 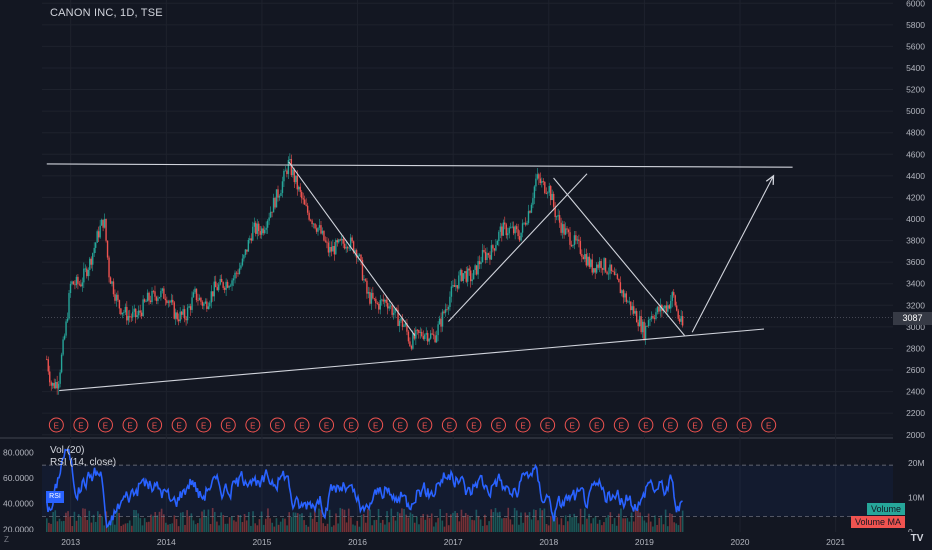 I want to click on price-axis-bg, so click(x=912, y=275).